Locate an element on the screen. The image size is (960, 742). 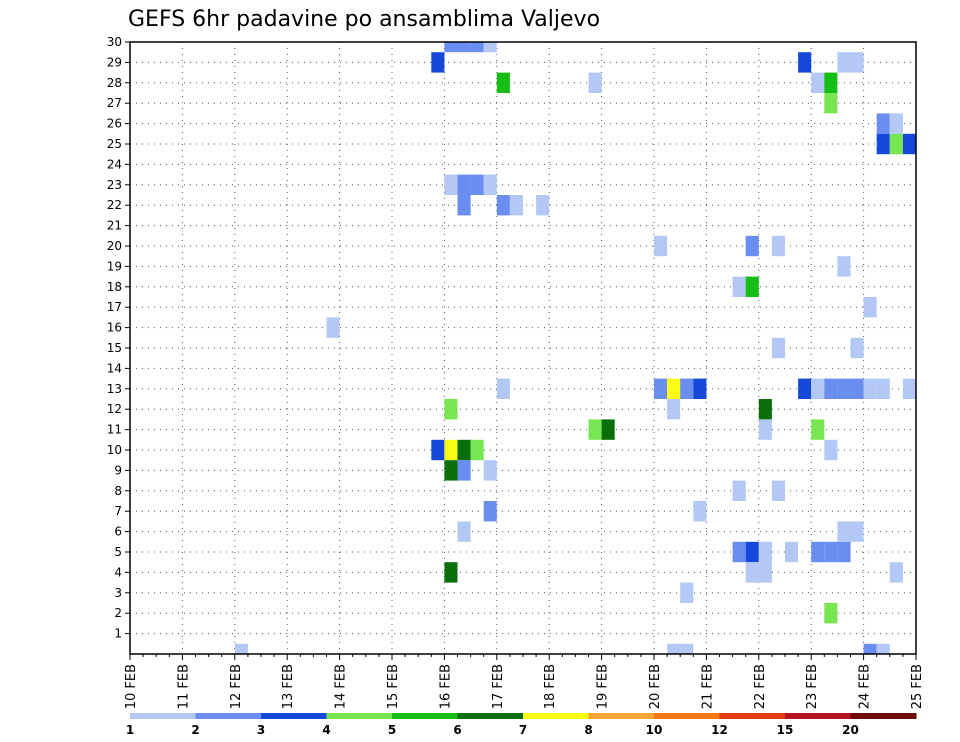
y-tick-label: 17 is located at coordinates (114, 307).